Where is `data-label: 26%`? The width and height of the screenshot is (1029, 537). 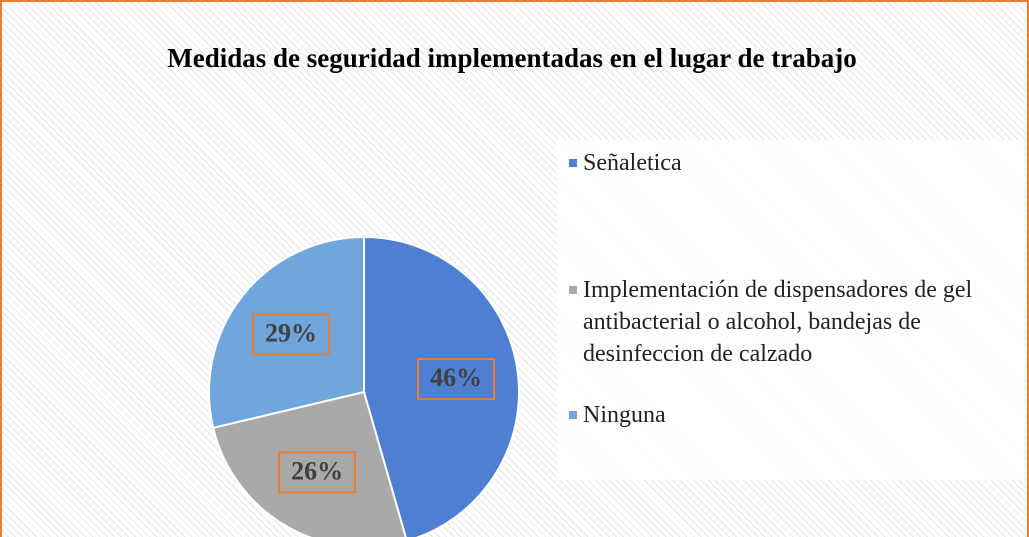
data-label: 26% is located at coordinates (317, 470).